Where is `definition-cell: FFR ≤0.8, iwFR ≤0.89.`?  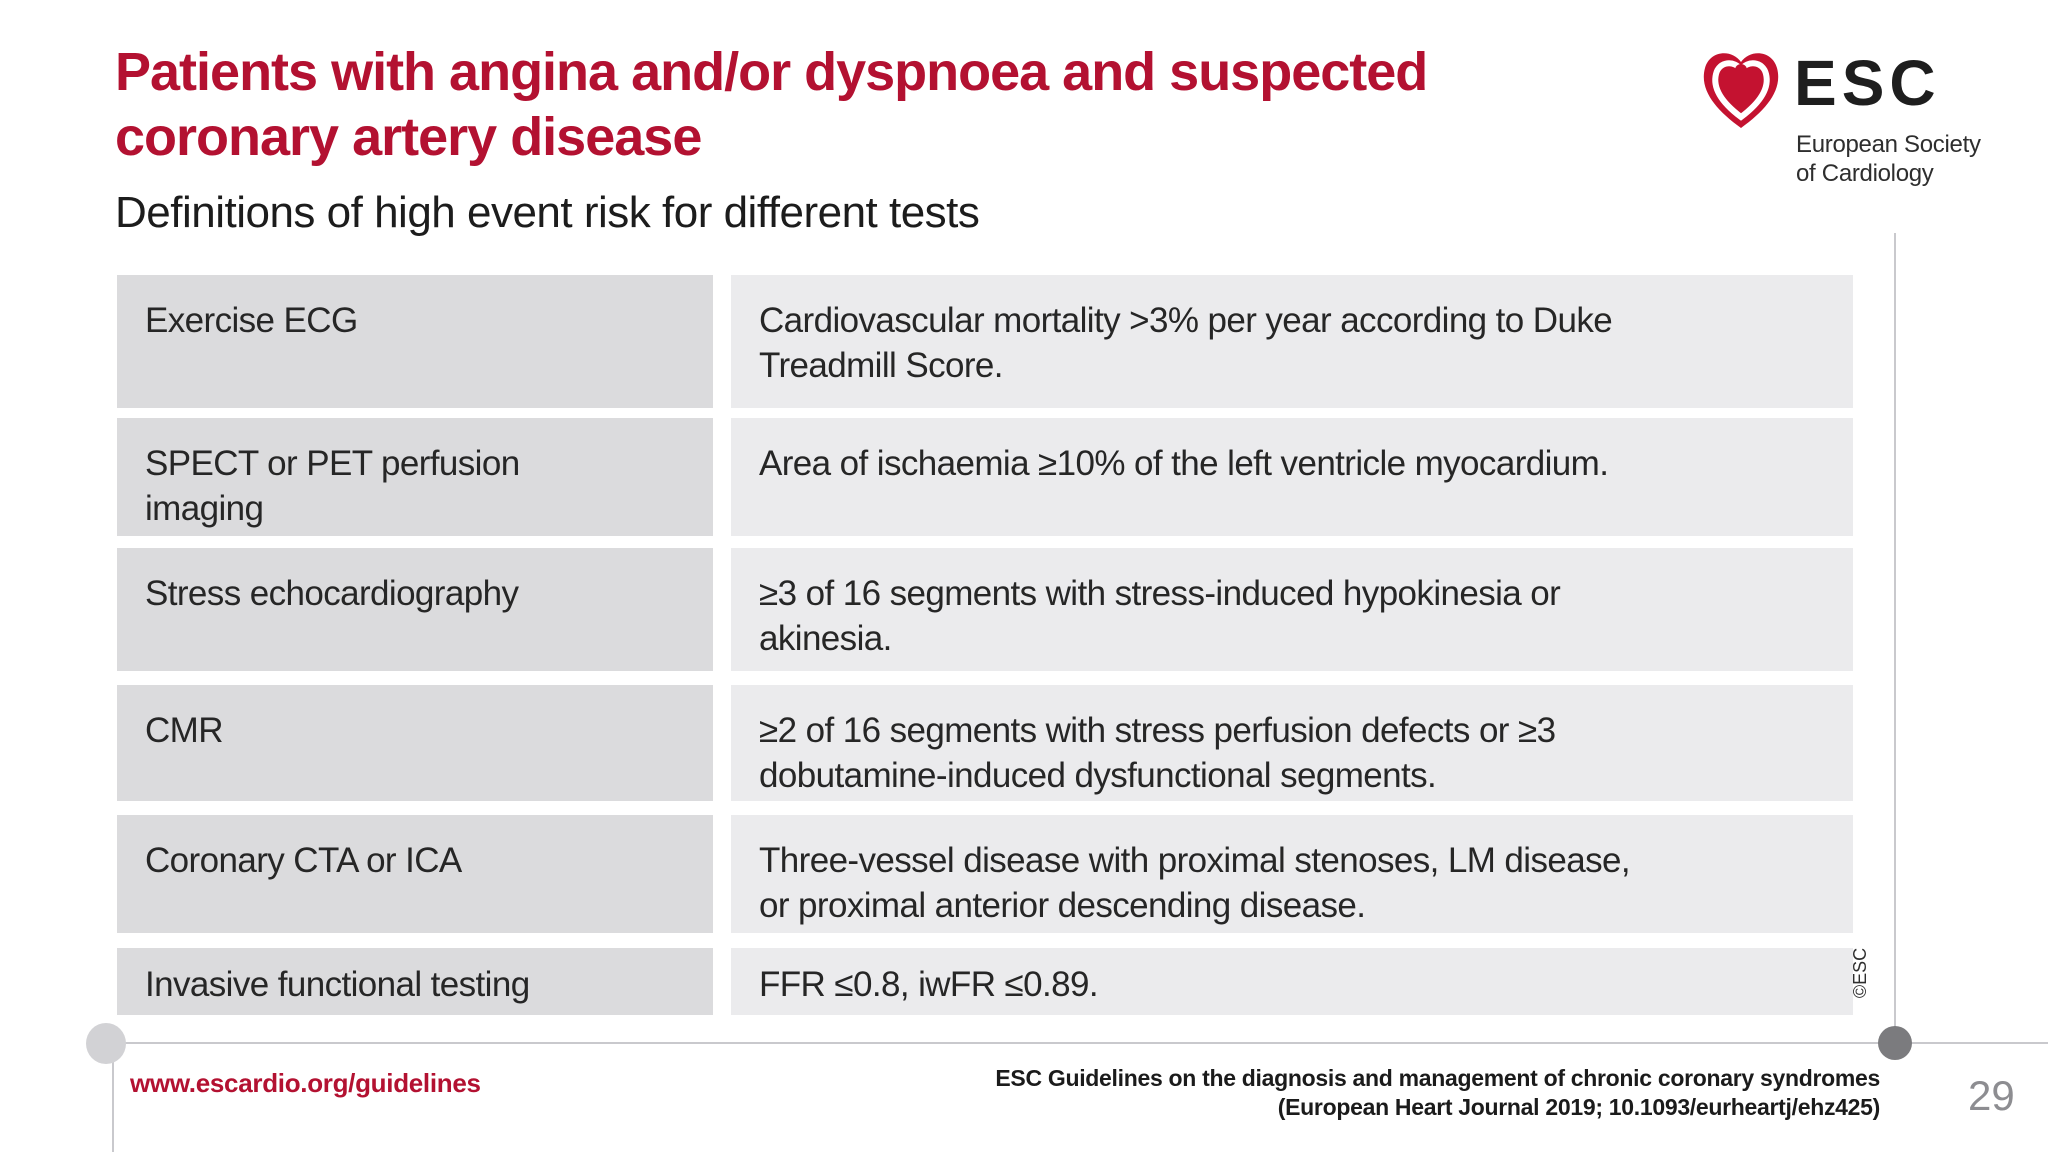 definition-cell: FFR ≤0.8, iwFR ≤0.89. is located at coordinates (1292, 981).